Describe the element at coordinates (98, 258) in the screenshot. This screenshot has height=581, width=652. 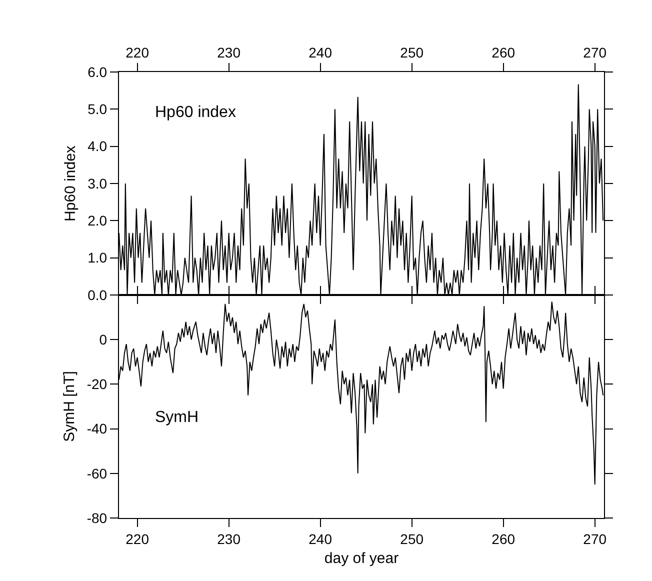
I see `y-tick-label: 1.0` at that location.